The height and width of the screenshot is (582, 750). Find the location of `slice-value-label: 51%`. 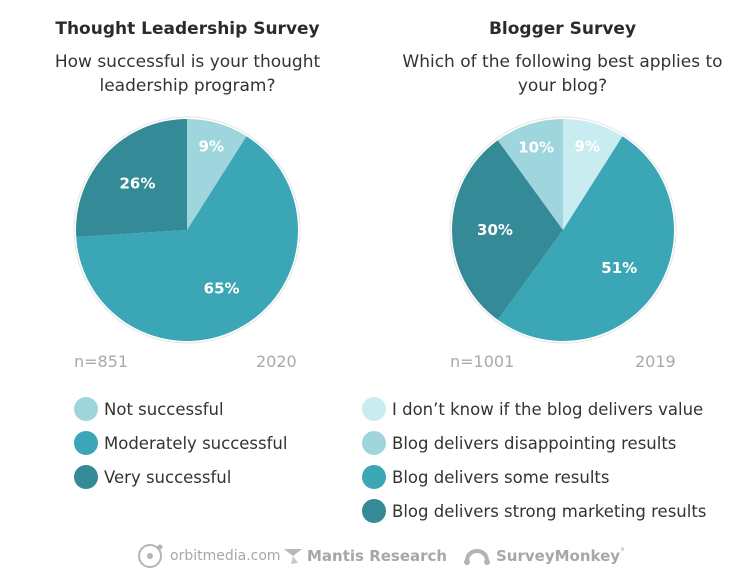

slice-value-label: 51% is located at coordinates (619, 268).